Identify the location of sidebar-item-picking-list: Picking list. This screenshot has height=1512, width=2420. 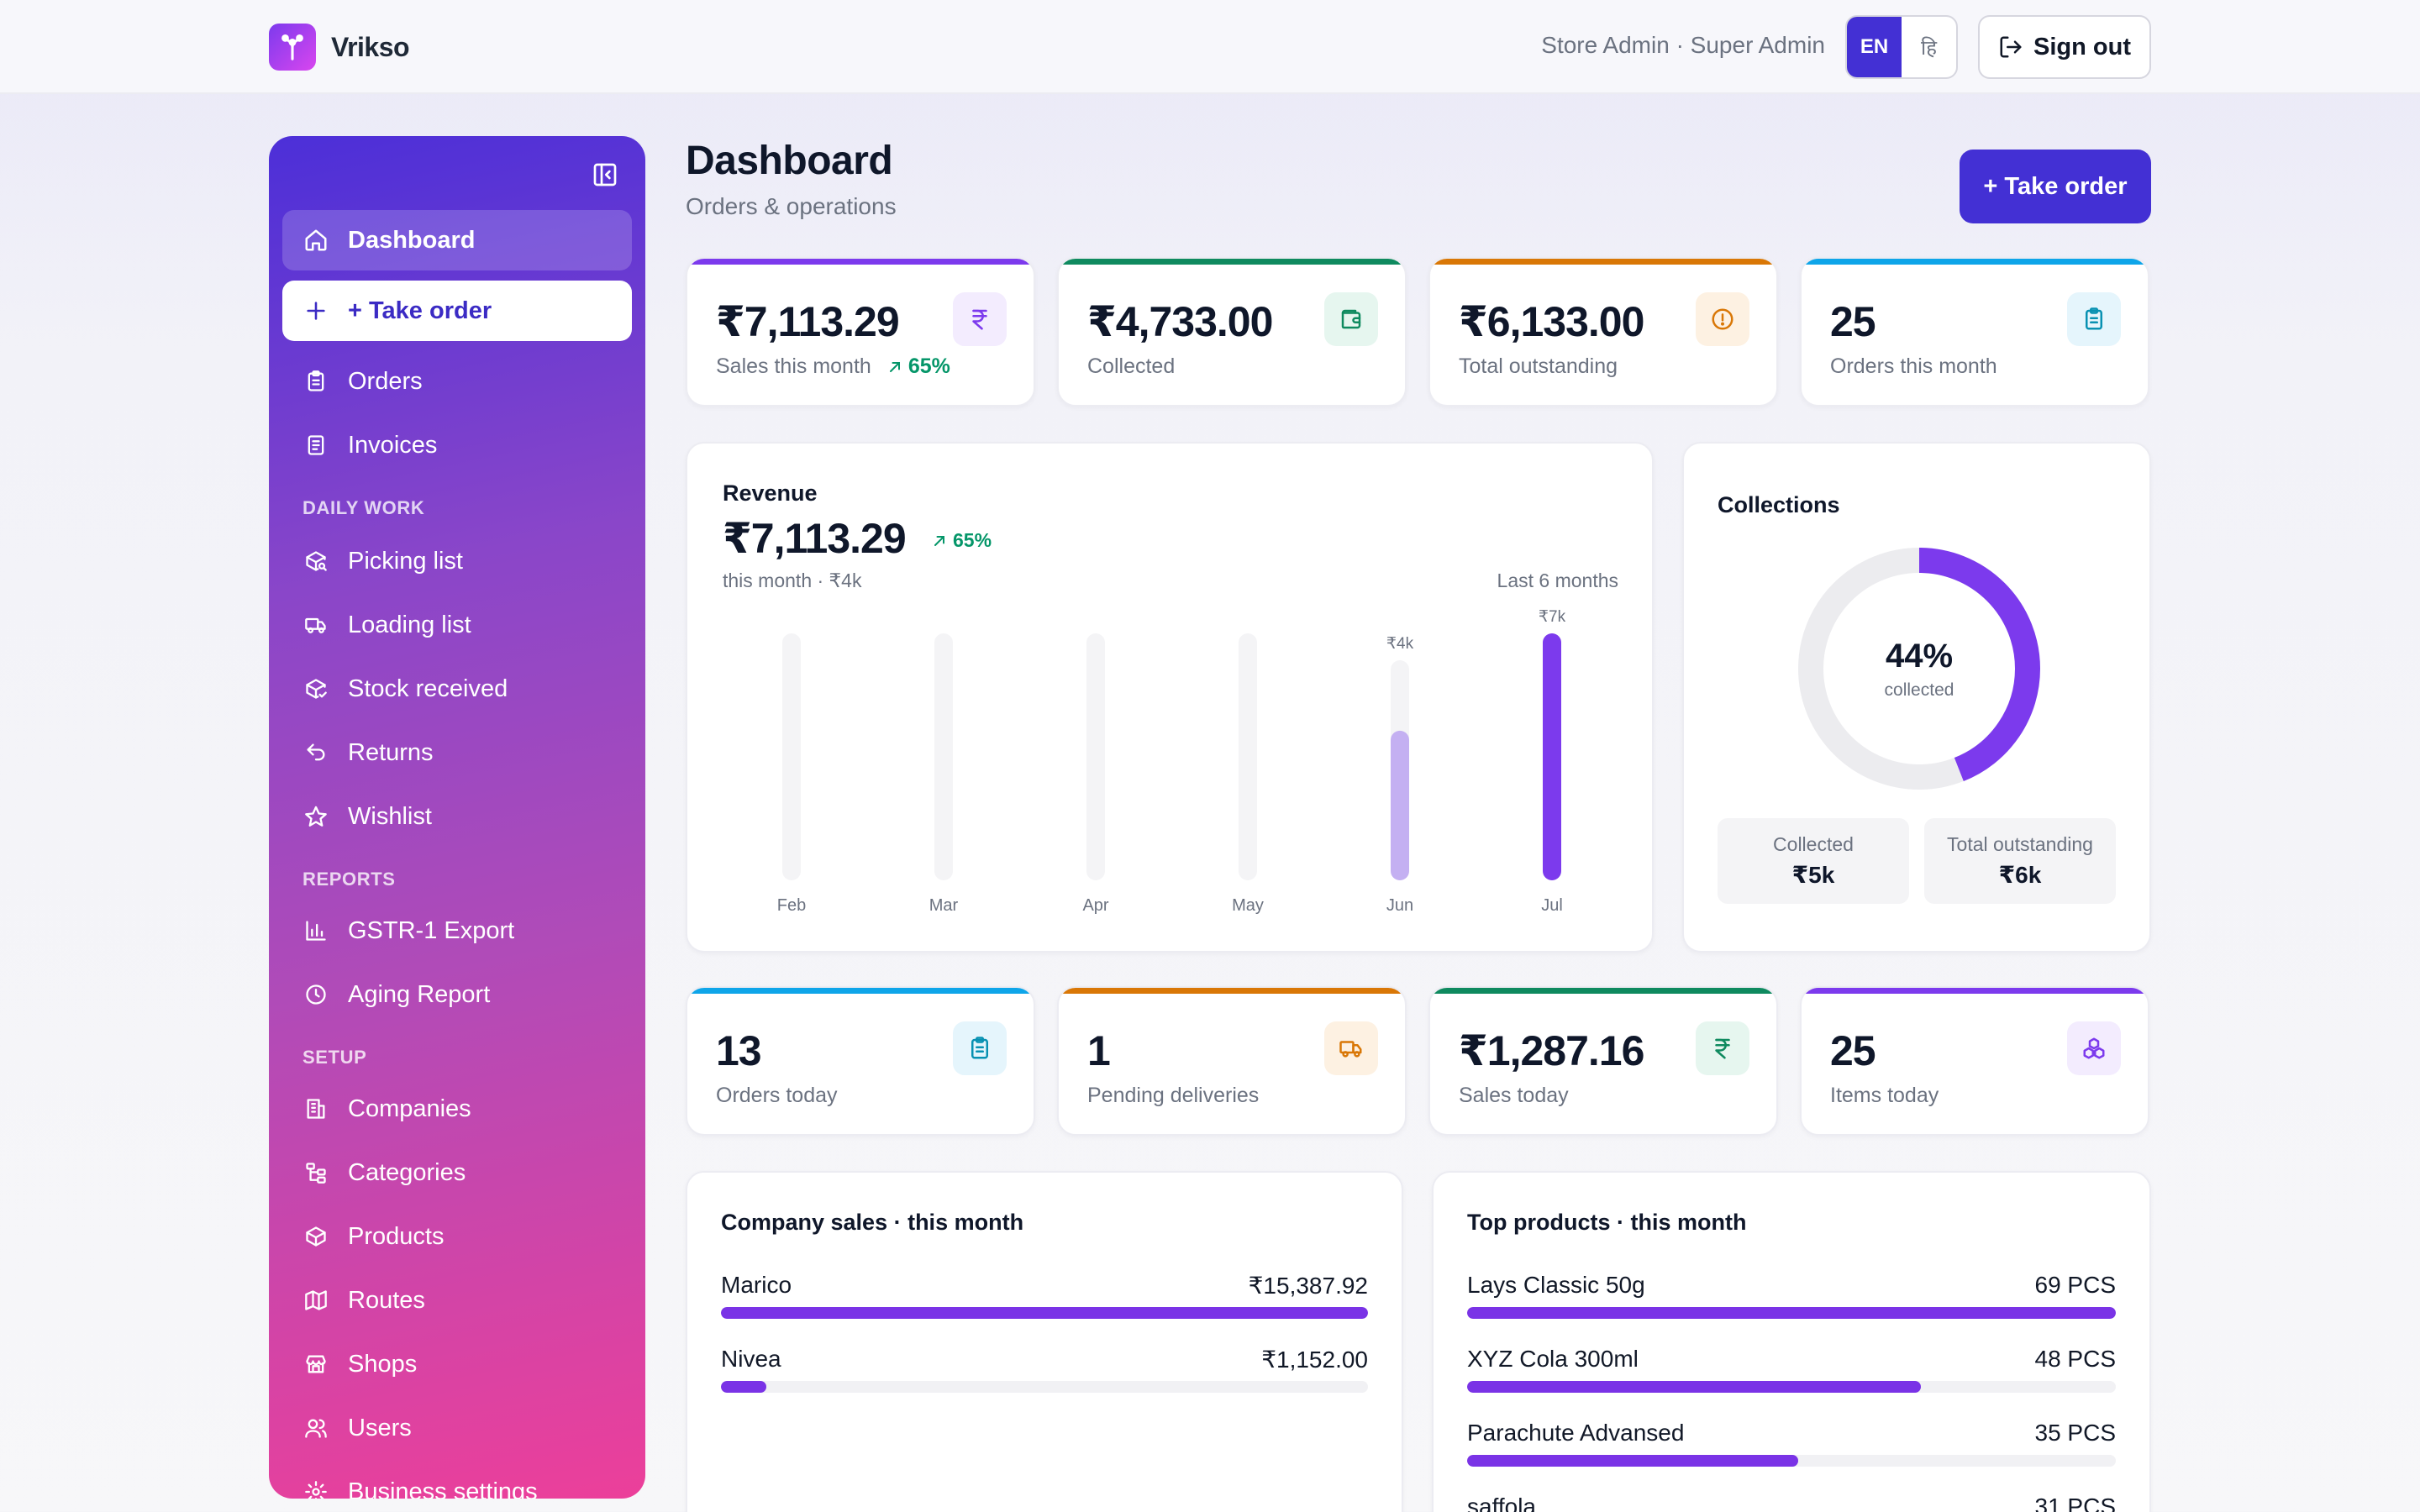
(457, 561).